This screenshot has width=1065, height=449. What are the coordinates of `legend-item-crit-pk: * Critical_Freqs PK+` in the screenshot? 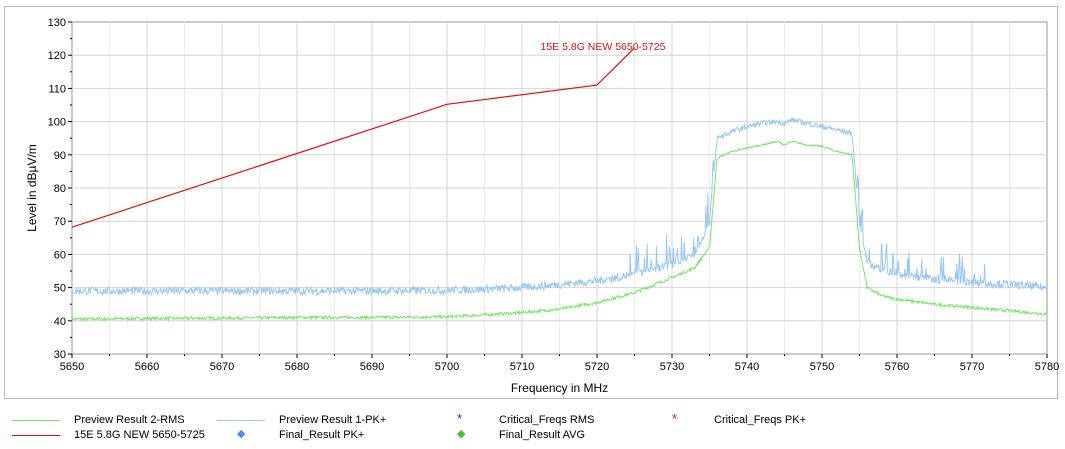 It's located at (729, 419).